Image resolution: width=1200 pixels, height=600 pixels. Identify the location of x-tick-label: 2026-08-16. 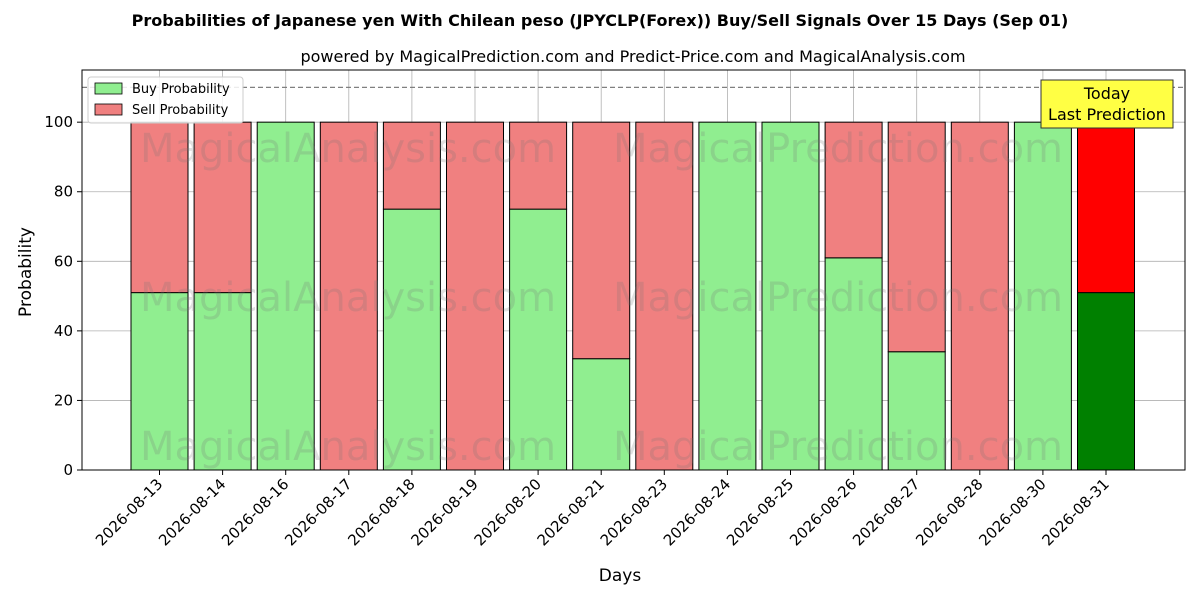
(255, 512).